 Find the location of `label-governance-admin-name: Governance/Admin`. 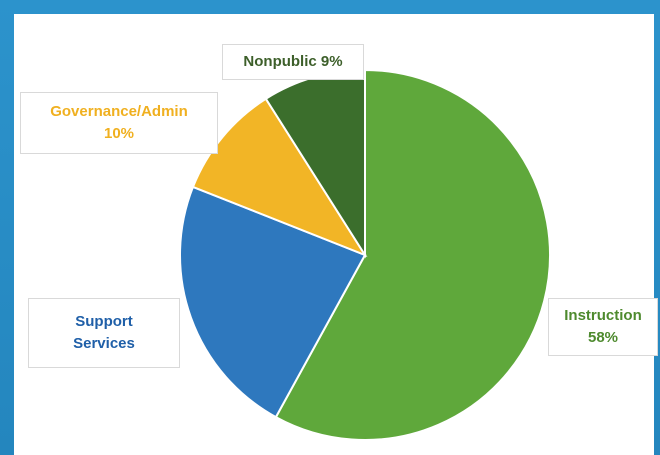

label-governance-admin-name: Governance/Admin is located at coordinates (119, 111).